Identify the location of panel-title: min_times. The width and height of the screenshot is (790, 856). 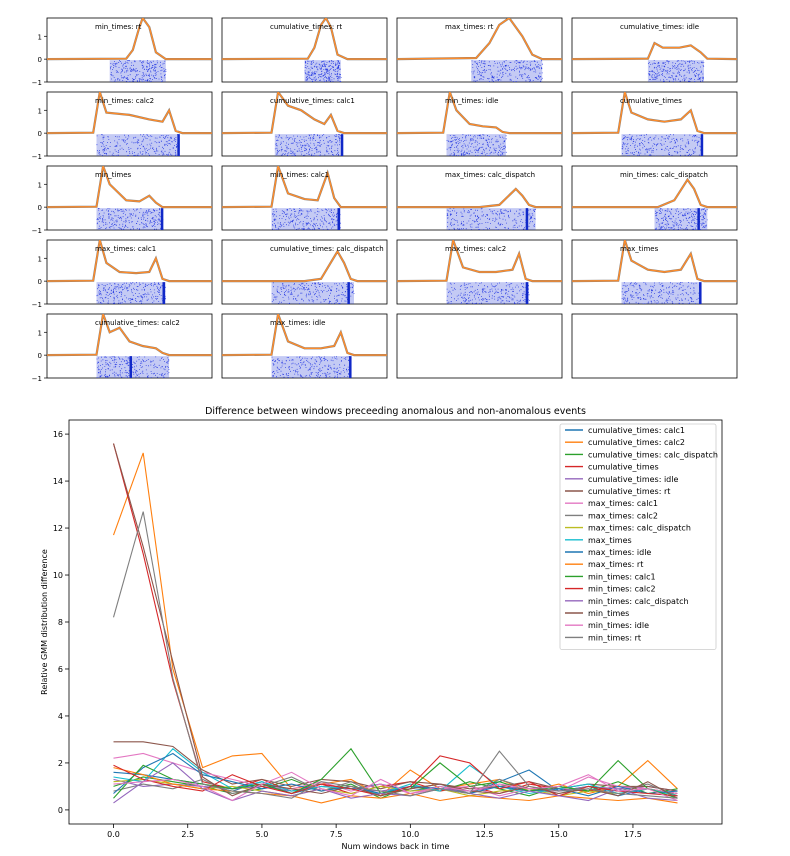
(113, 175).